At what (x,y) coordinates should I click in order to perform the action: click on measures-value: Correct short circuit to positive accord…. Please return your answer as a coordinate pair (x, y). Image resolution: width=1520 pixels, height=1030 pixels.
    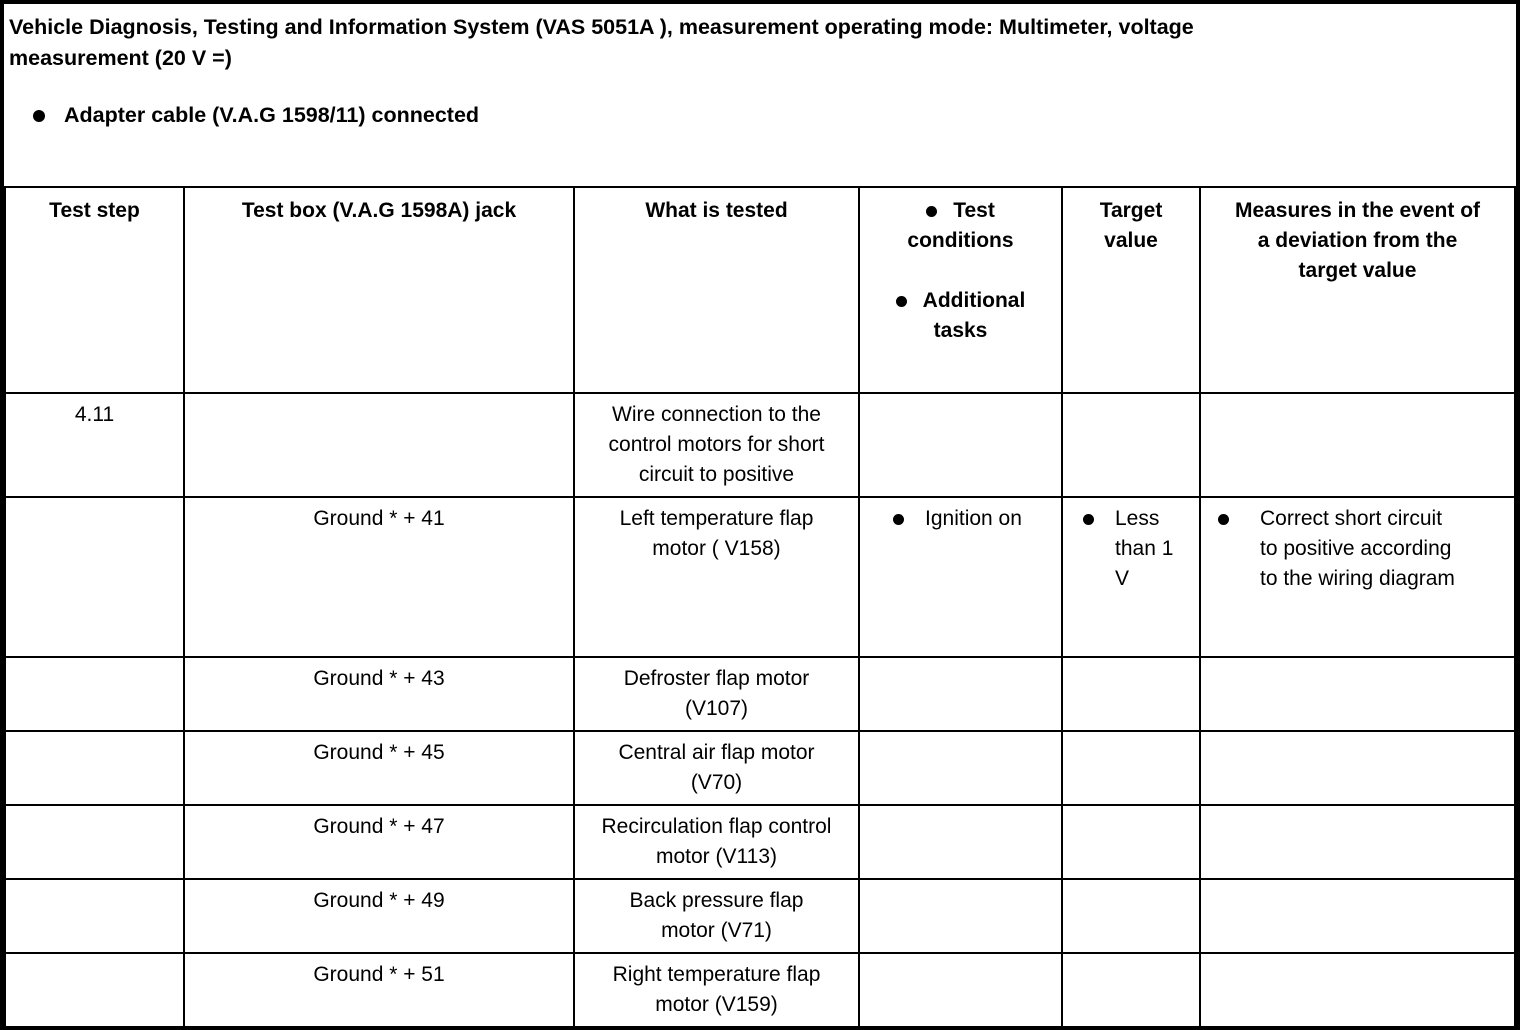
    Looking at the image, I should click on (1357, 548).